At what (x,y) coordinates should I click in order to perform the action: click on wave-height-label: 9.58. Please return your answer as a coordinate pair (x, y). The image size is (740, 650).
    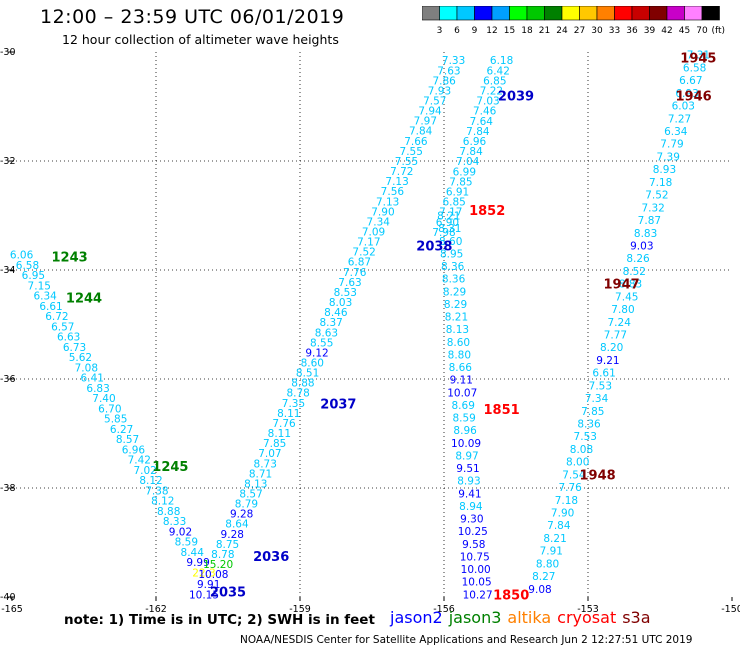
    Looking at the image, I should click on (473, 545).